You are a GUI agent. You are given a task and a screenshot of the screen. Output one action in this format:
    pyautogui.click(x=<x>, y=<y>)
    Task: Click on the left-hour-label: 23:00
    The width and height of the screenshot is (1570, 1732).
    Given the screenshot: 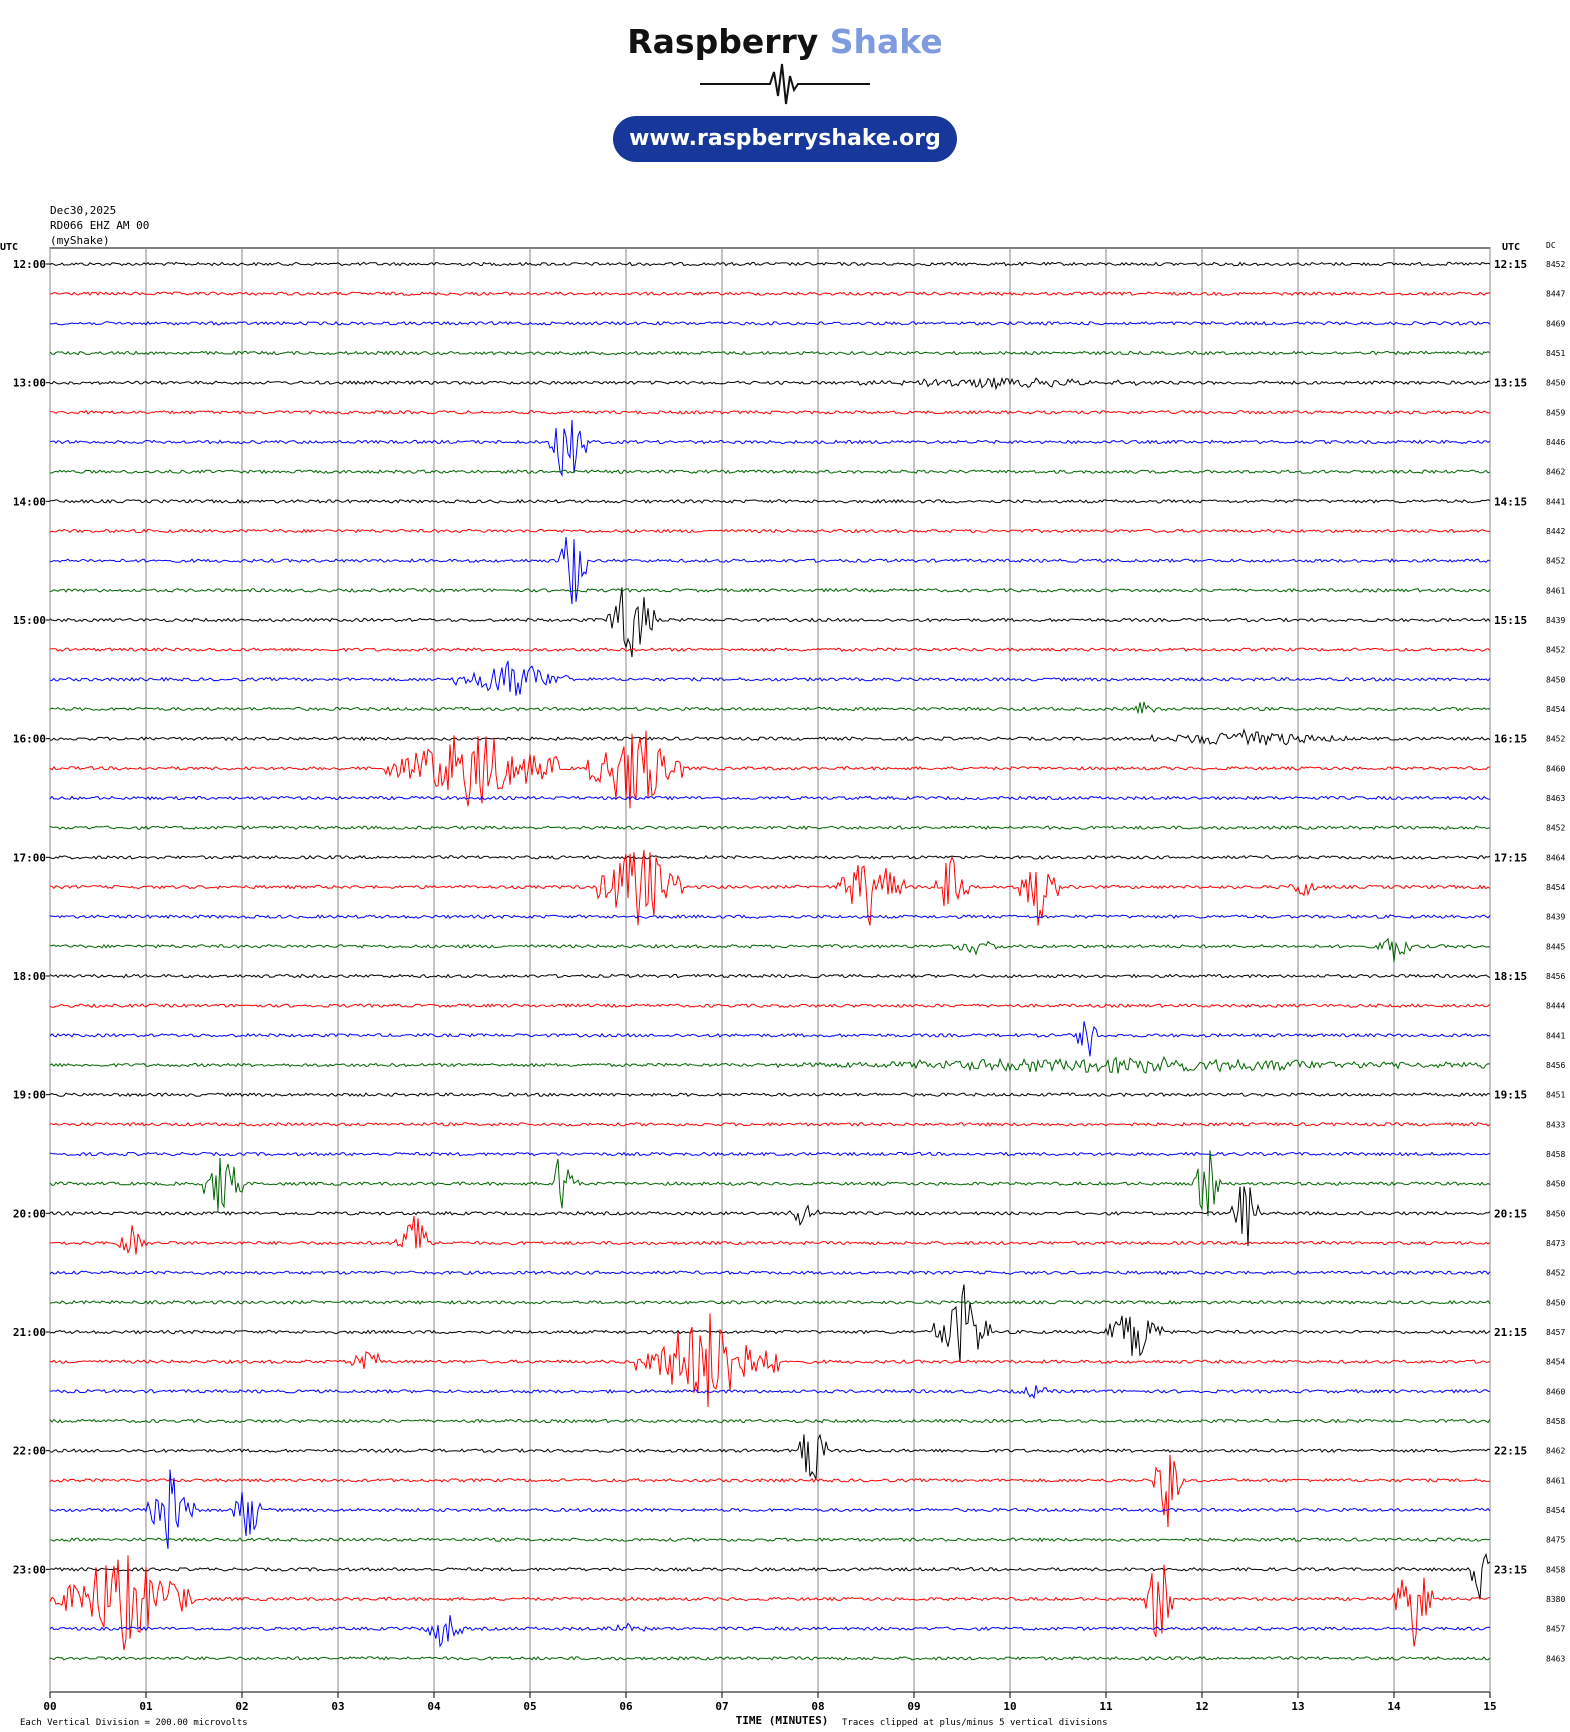 What is the action you would take?
    pyautogui.click(x=29, y=1569)
    